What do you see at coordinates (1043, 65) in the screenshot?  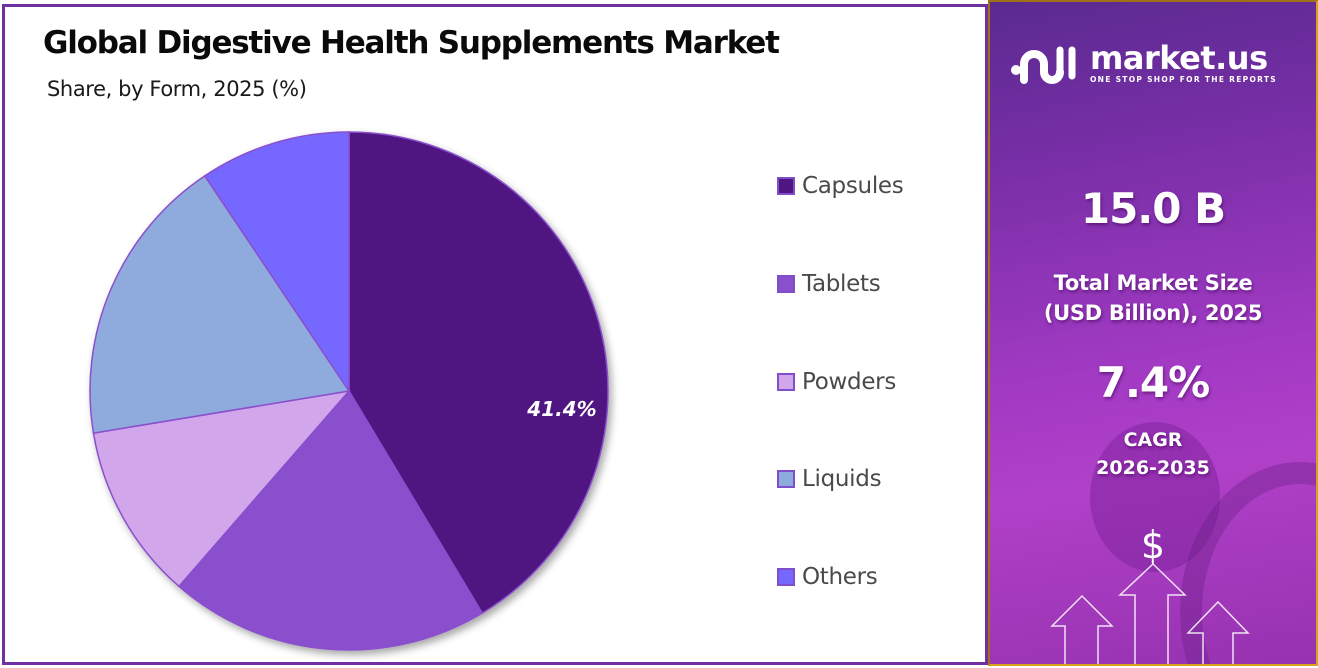 I see `market-us-logo-icon` at bounding box center [1043, 65].